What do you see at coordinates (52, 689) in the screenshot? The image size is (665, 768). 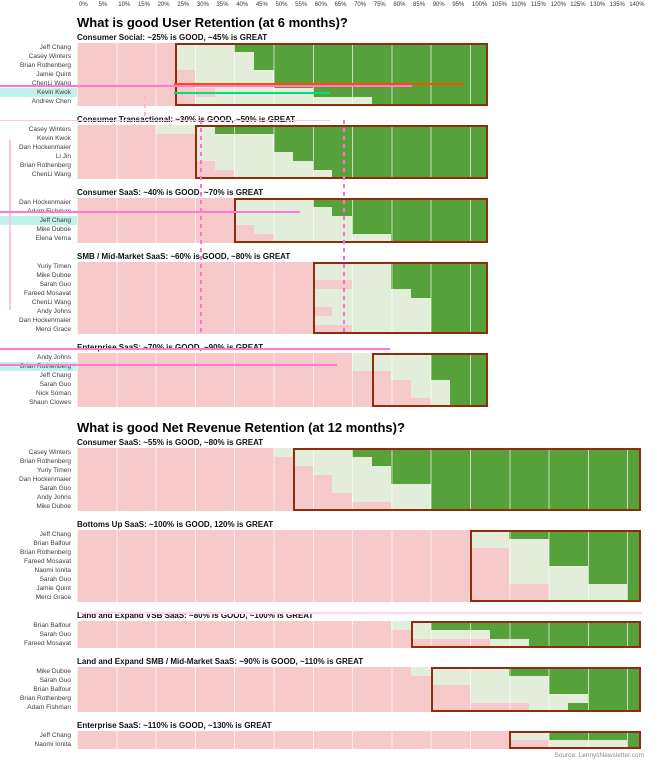 I see `contributor-name: Brian Balfour` at bounding box center [52, 689].